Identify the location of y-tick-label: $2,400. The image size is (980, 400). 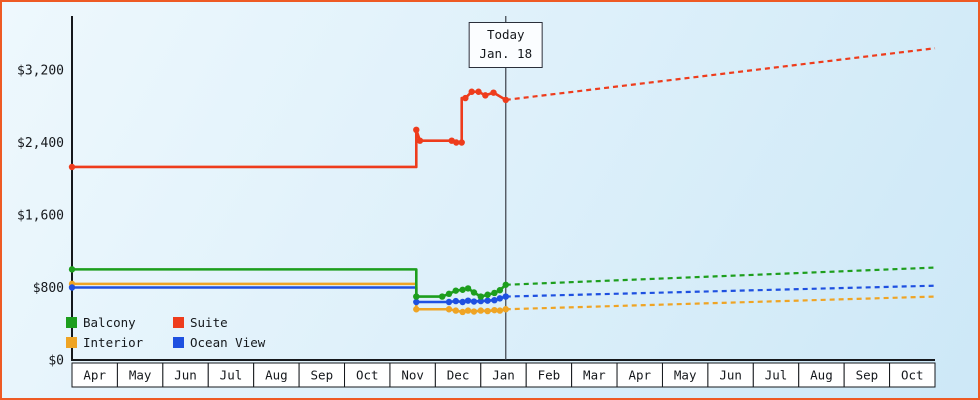
(40, 143).